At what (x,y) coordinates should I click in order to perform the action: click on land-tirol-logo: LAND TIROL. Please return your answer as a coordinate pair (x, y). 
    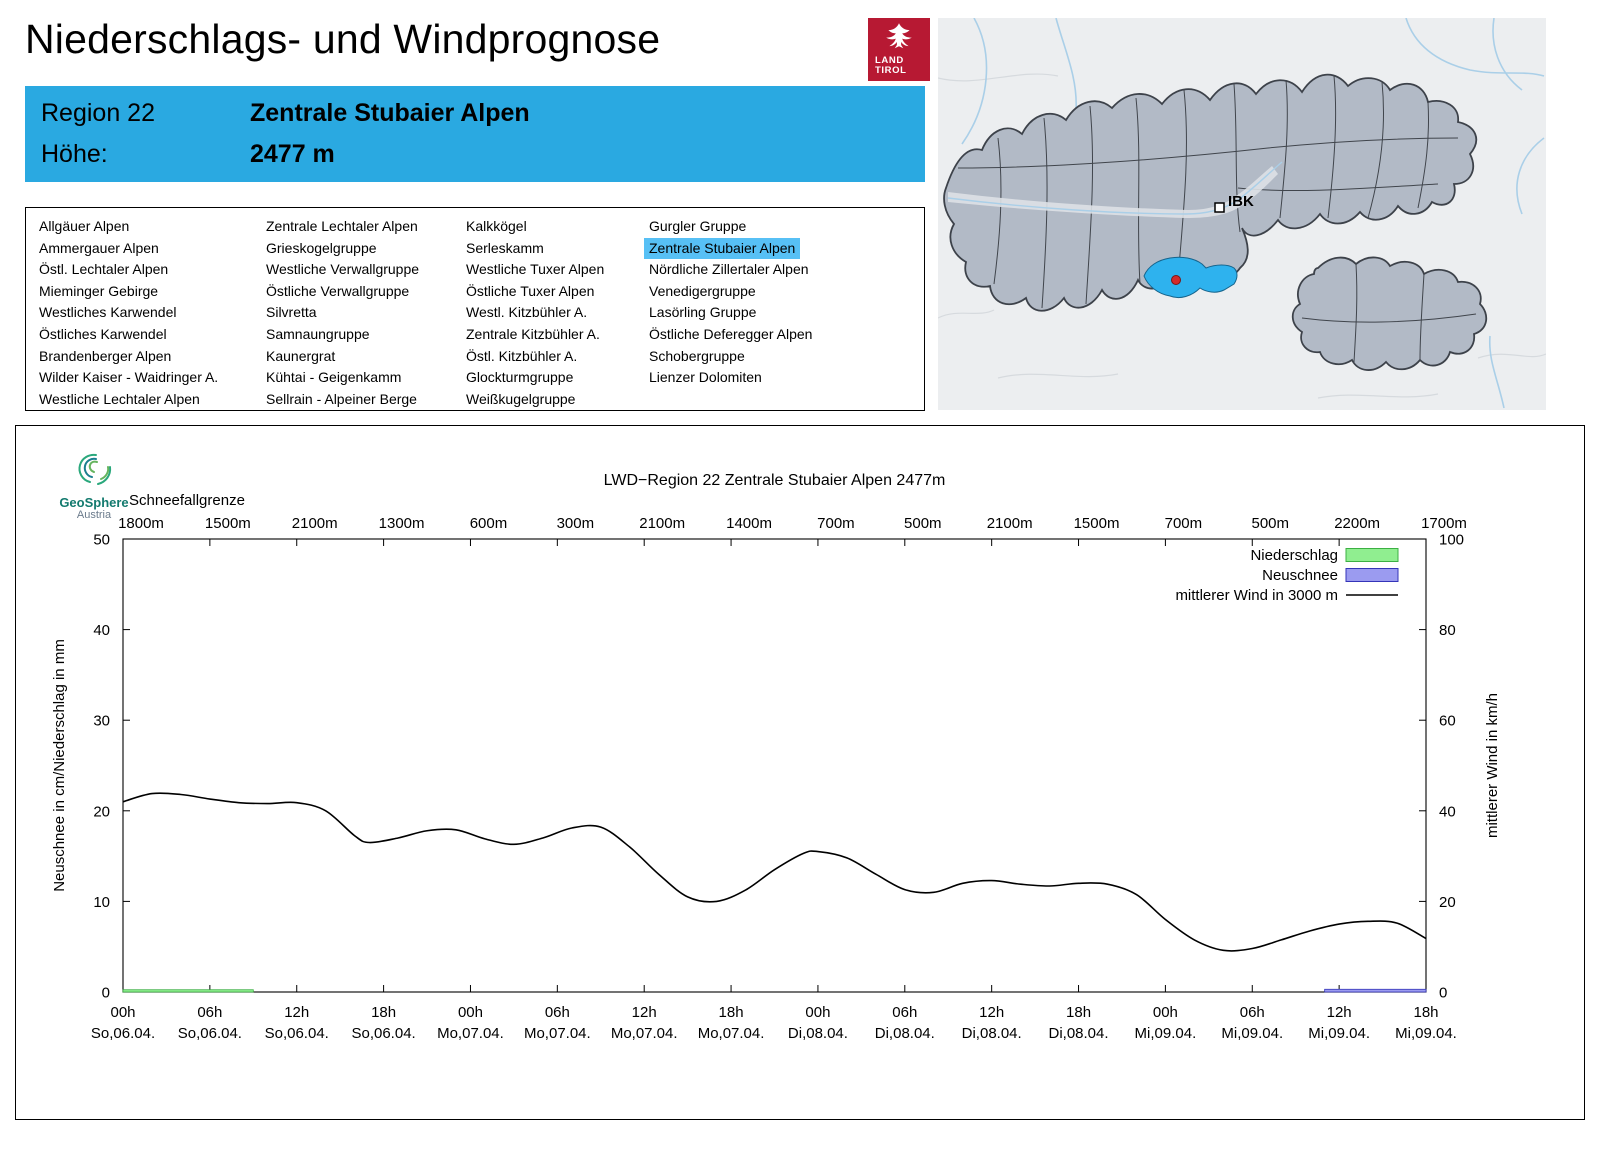
    Looking at the image, I should click on (899, 49).